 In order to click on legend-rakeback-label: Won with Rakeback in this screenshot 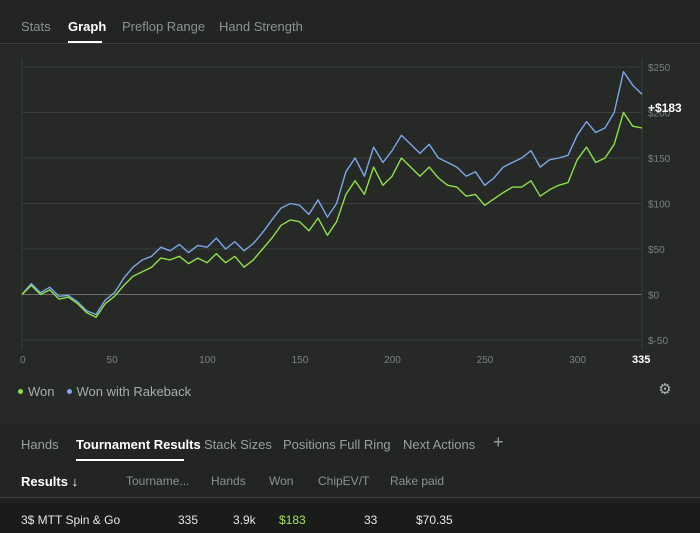, I will do `click(134, 391)`.